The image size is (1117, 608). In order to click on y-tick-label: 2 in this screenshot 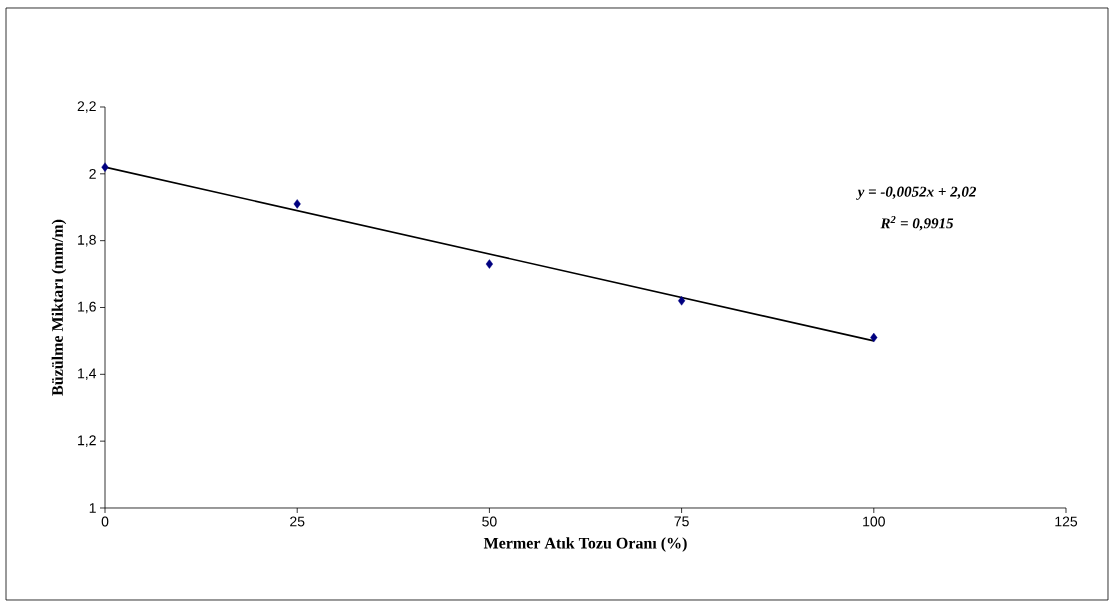, I will do `click(92, 173)`.